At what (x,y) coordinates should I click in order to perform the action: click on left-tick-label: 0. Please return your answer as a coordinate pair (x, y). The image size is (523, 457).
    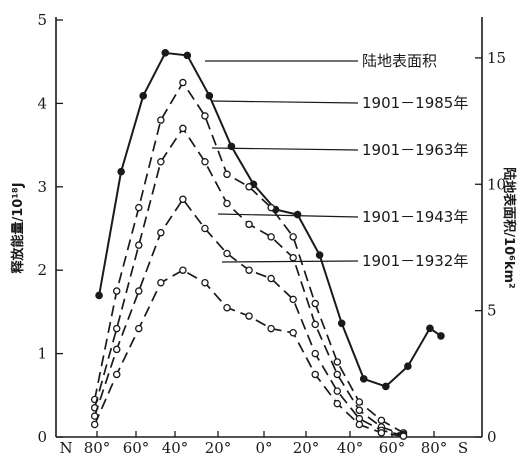
    Looking at the image, I should click on (42, 437).